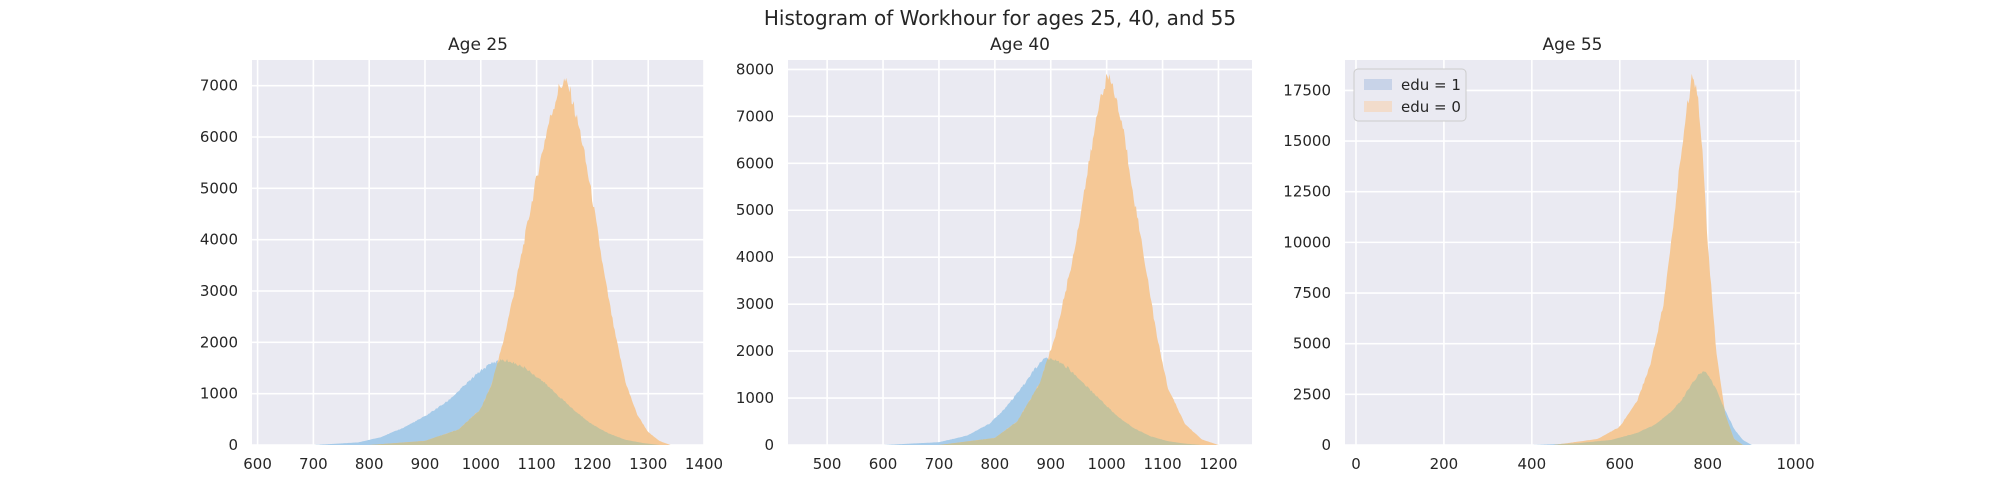 This screenshot has height=500, width=2000. What do you see at coordinates (1312, 293) in the screenshot?
I see `y-tick-label: 7500` at bounding box center [1312, 293].